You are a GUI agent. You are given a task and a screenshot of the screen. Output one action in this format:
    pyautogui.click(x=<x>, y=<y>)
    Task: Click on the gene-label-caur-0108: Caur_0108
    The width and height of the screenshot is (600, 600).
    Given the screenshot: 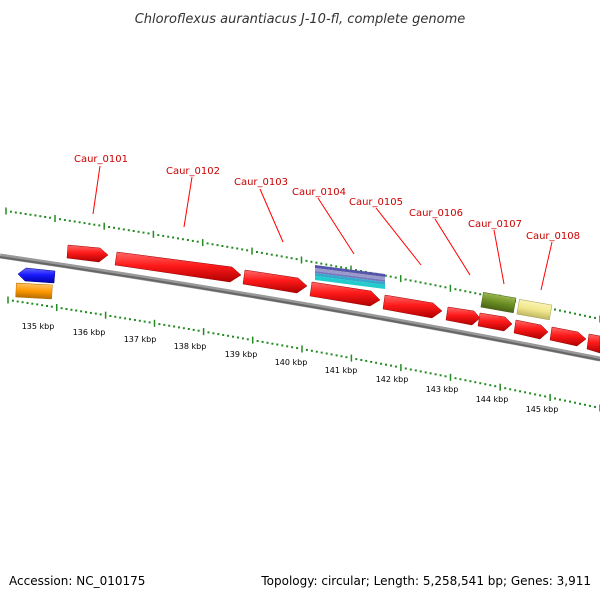 What is the action you would take?
    pyautogui.click(x=553, y=236)
    